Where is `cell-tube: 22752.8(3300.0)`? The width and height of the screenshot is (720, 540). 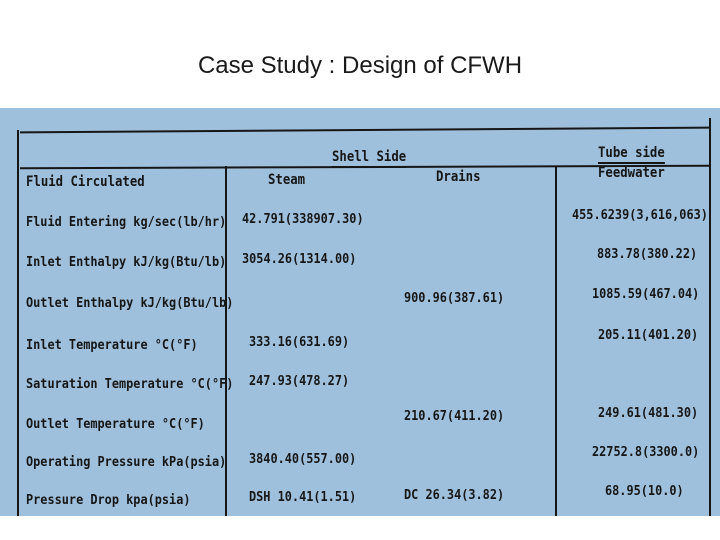
cell-tube: 22752.8(3300.0) is located at coordinates (646, 452).